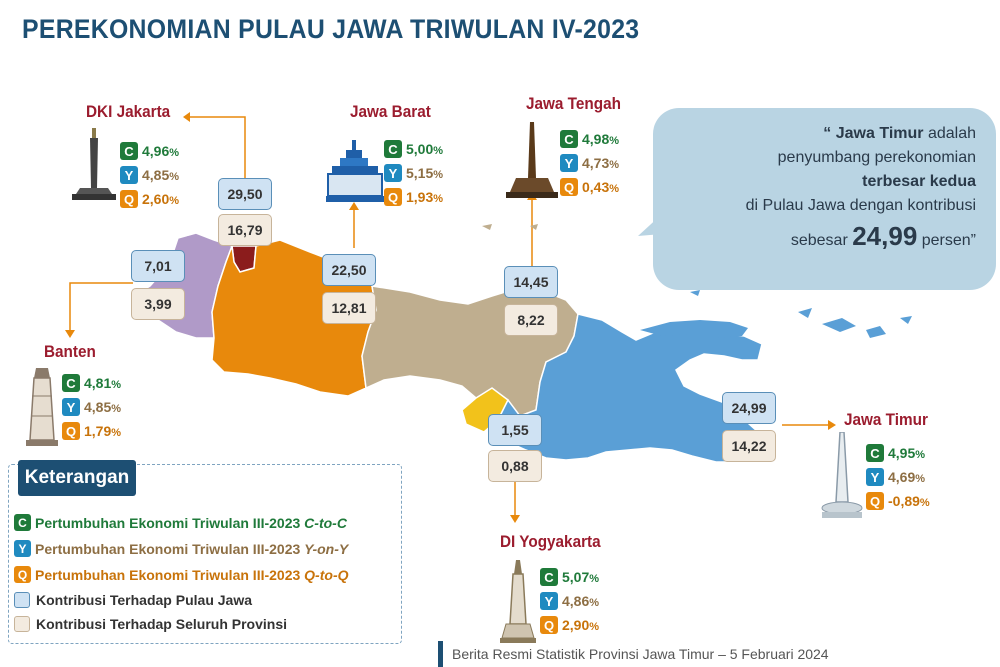 This screenshot has height=667, width=1000. I want to click on footer-accent, so click(440, 654).